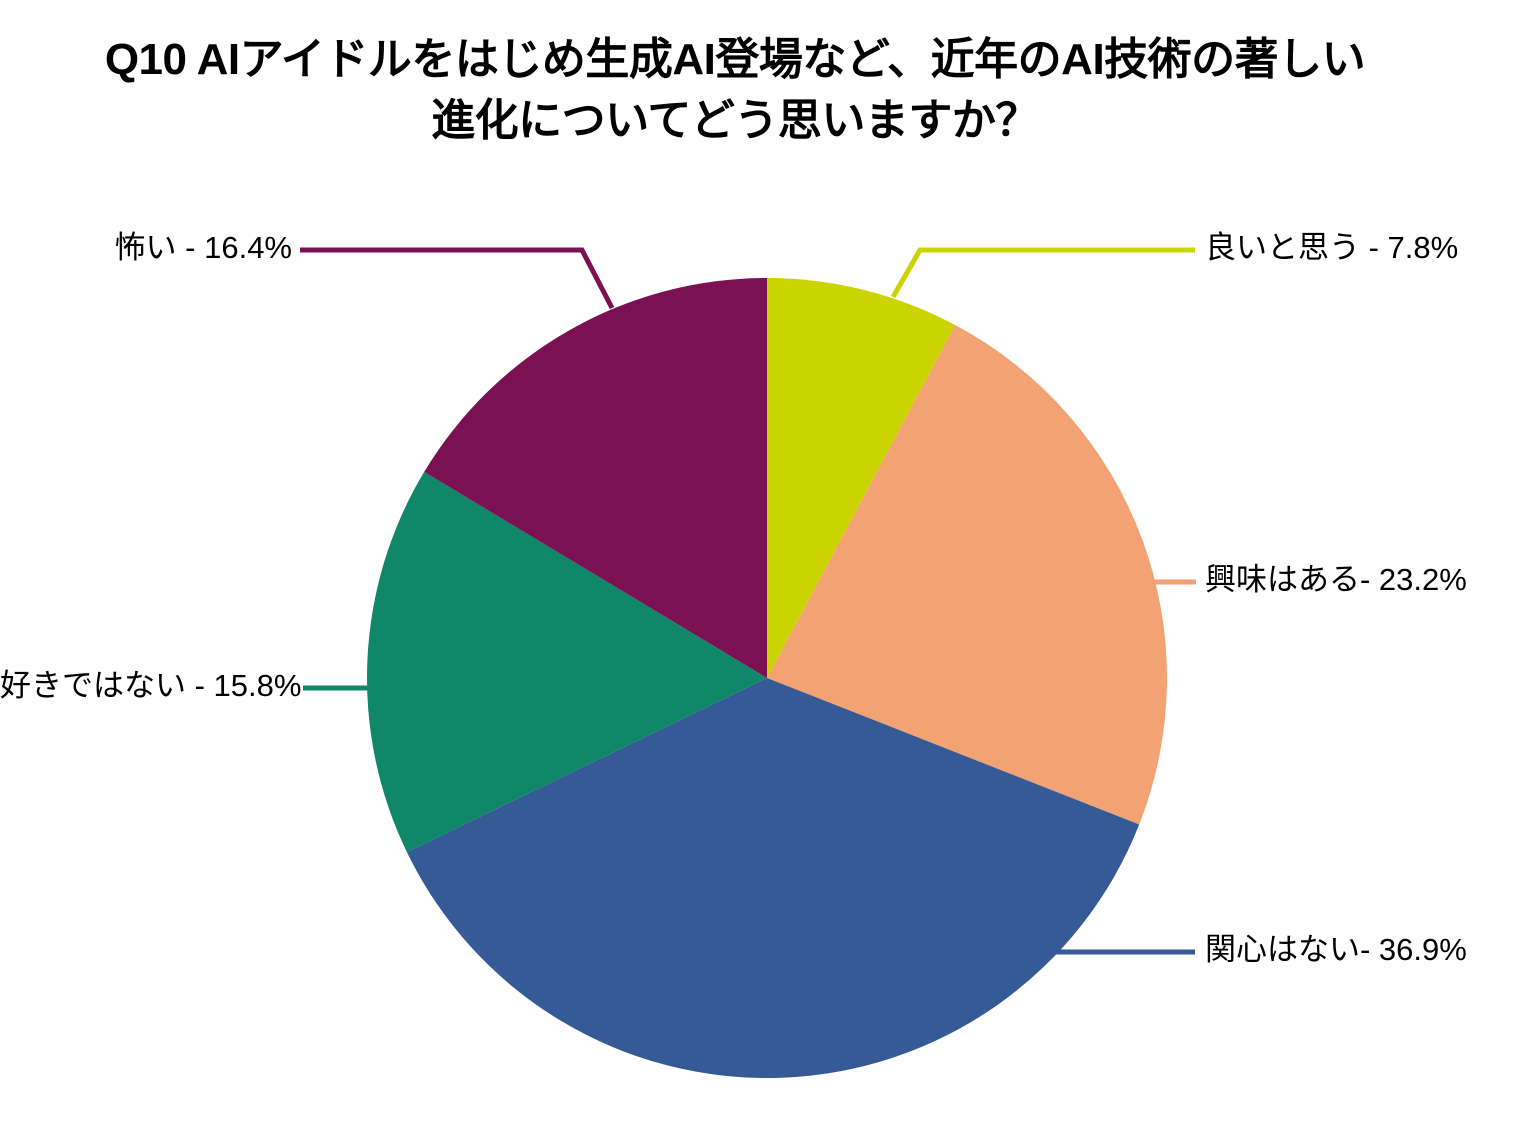 The height and width of the screenshot is (1133, 1536). Describe the element at coordinates (1336, 949) in the screenshot. I see `slice-label-not-interested: 関心はない- 36.9%` at that location.